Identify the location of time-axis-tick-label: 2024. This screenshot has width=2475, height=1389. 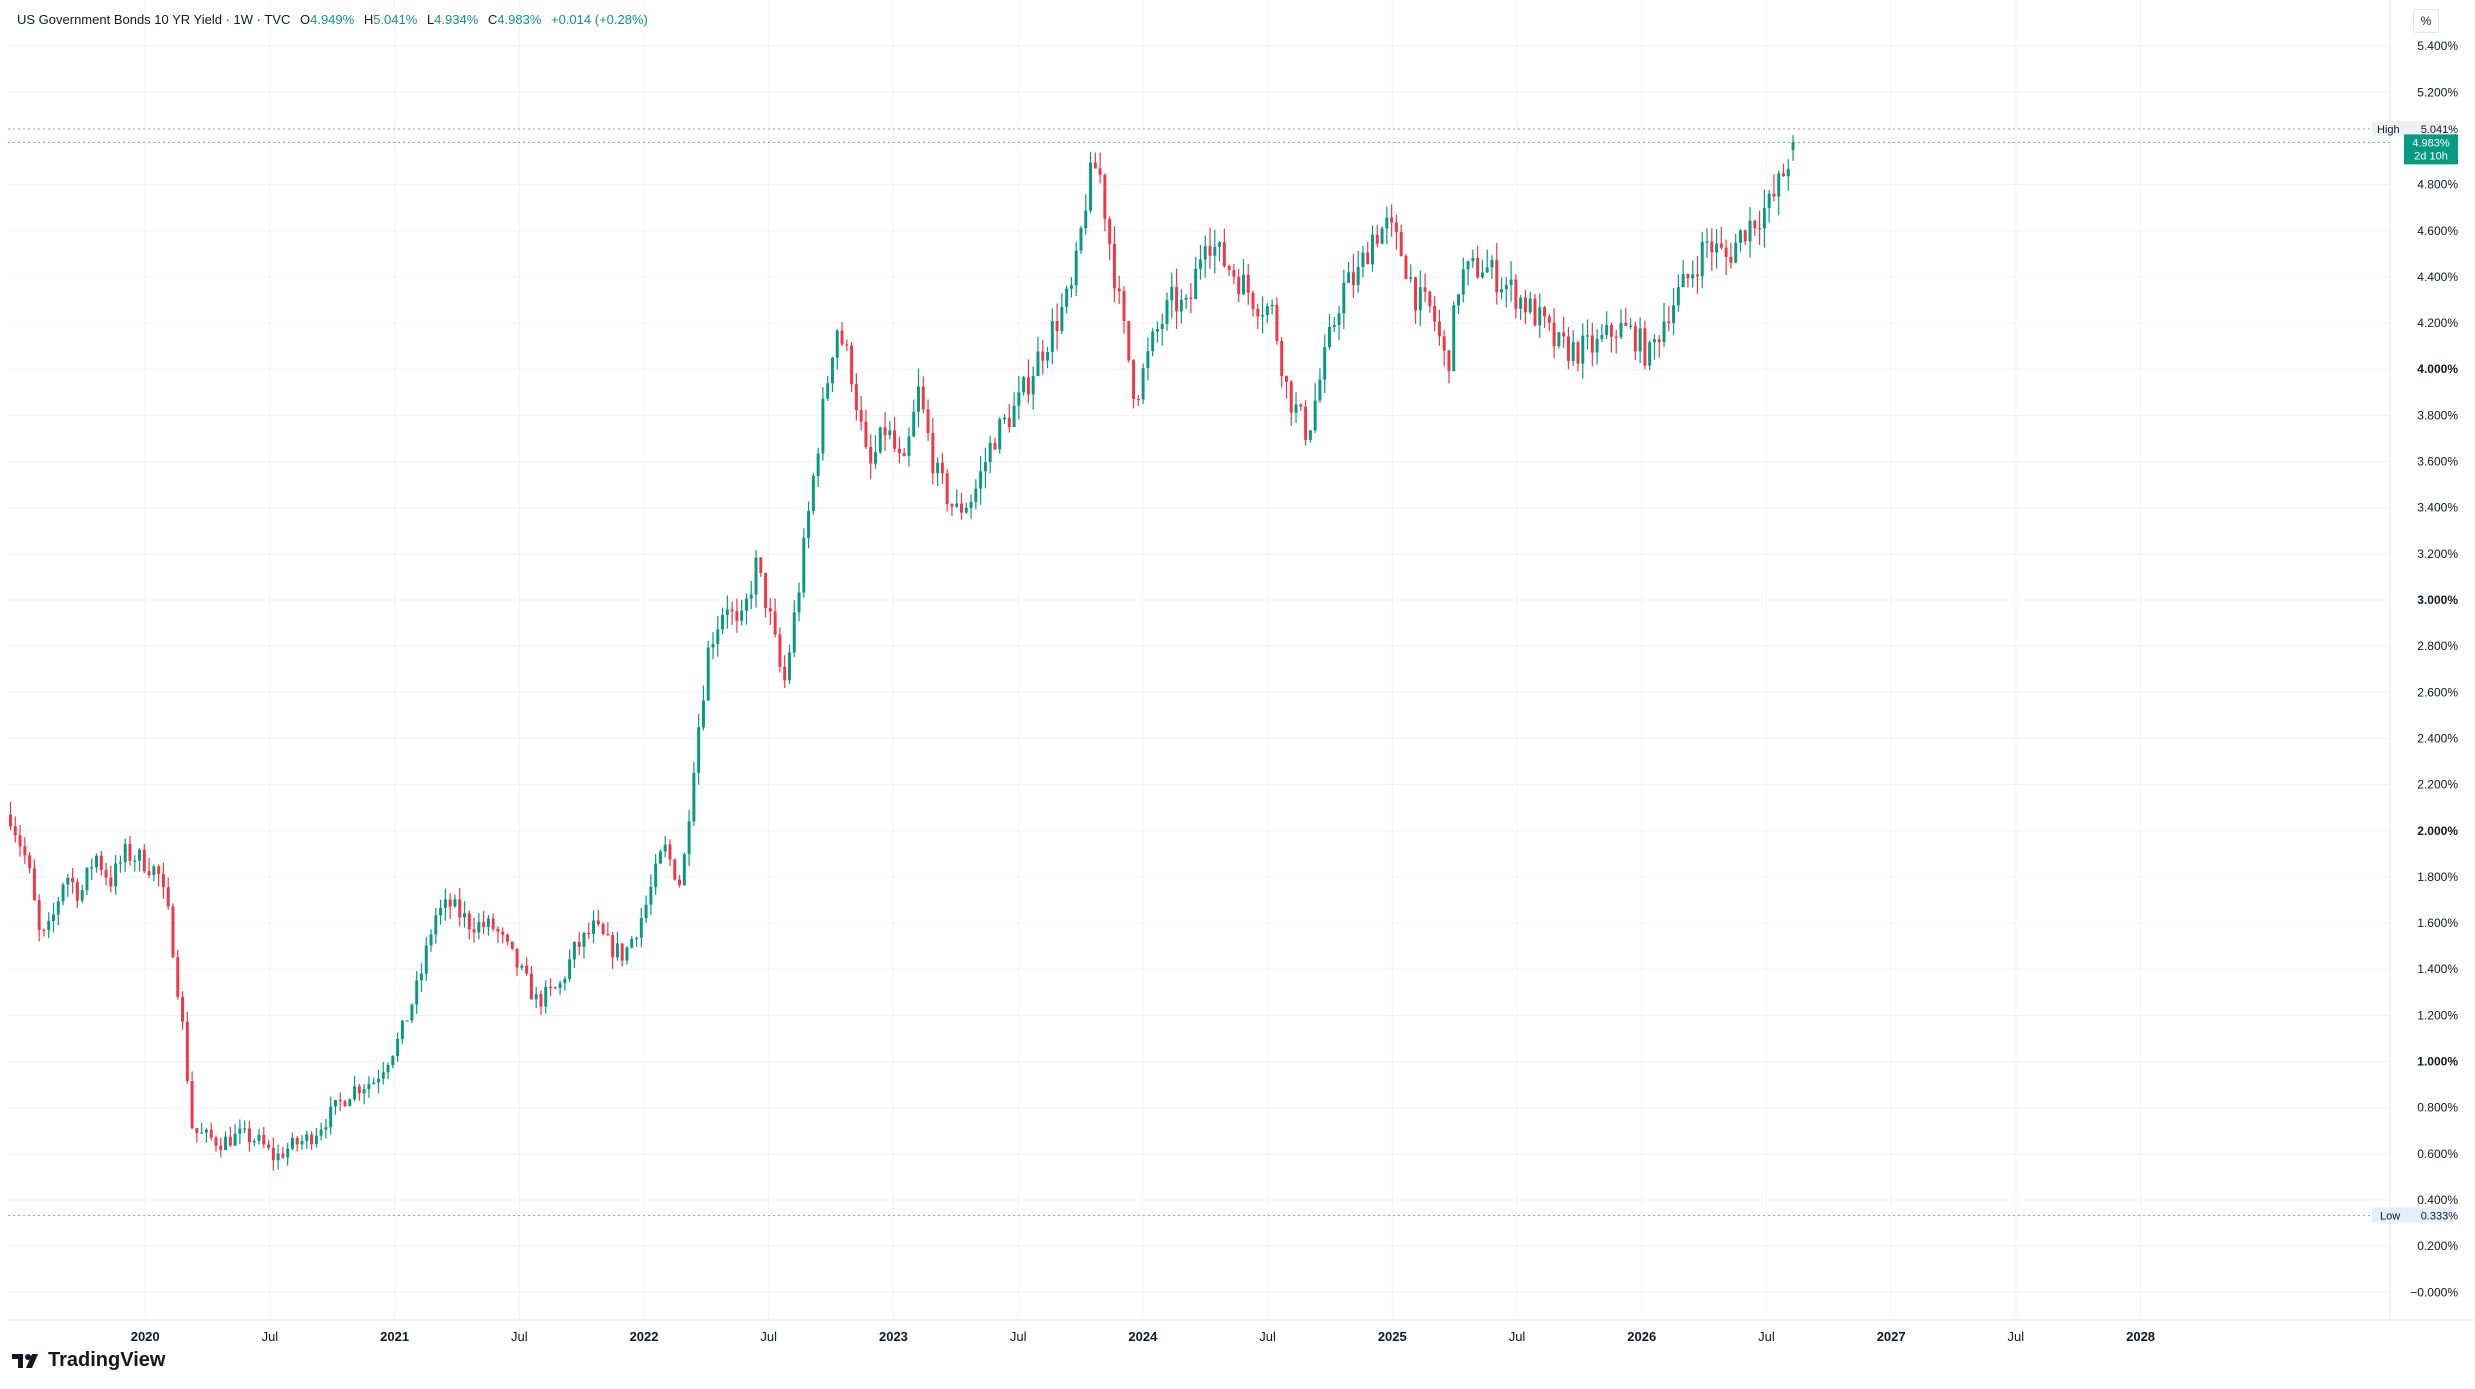
(1143, 1336).